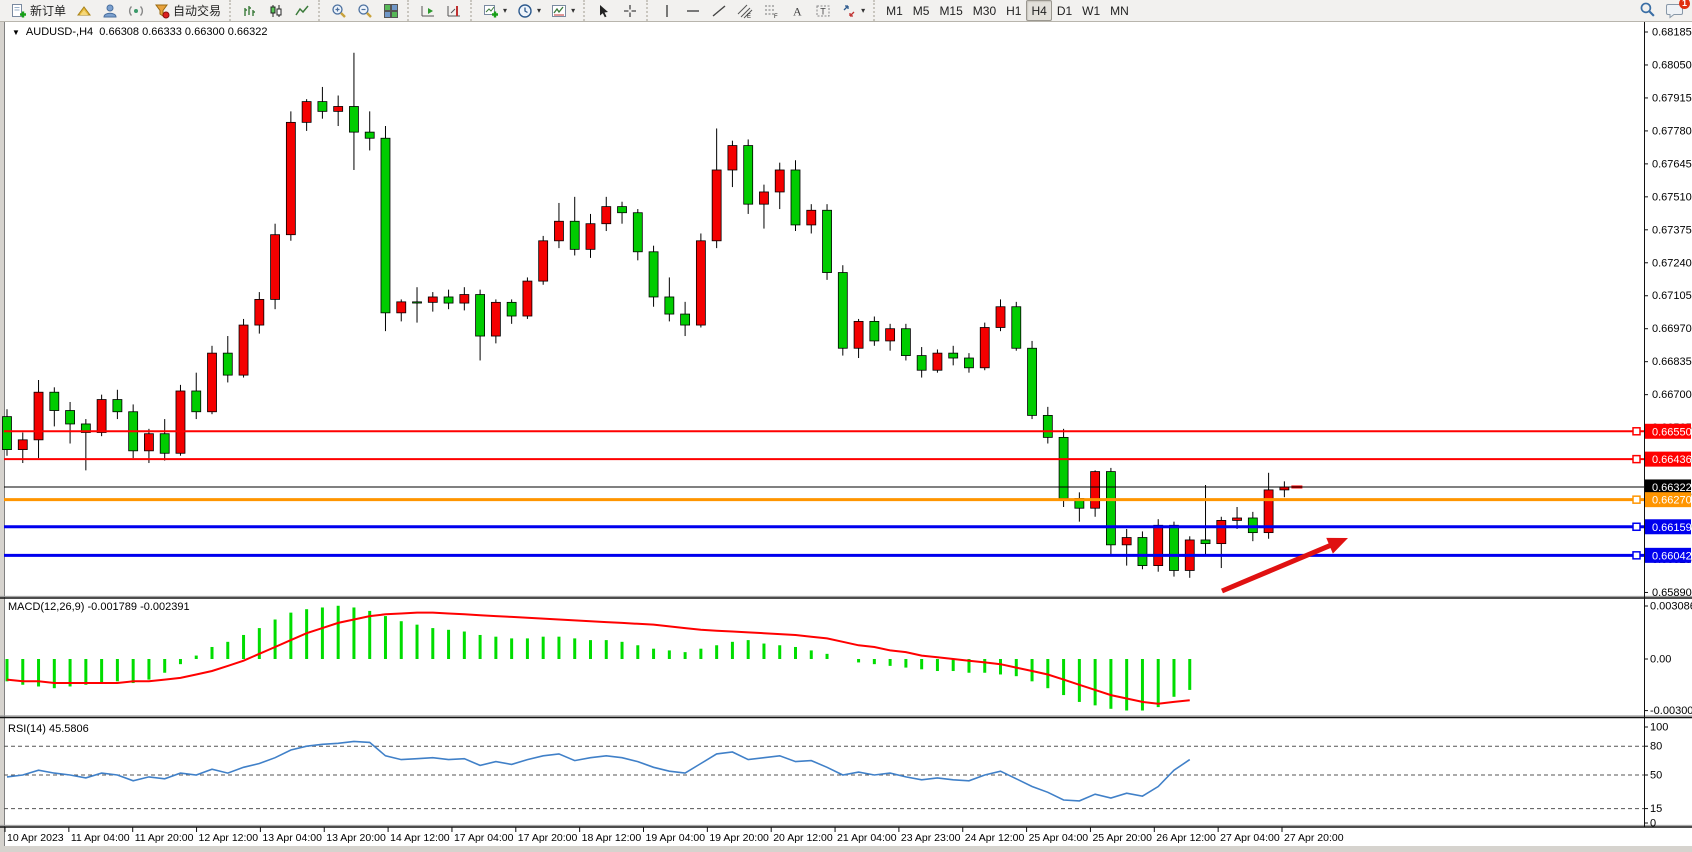 The height and width of the screenshot is (852, 1692). I want to click on notifications-button: 1, so click(1678, 9).